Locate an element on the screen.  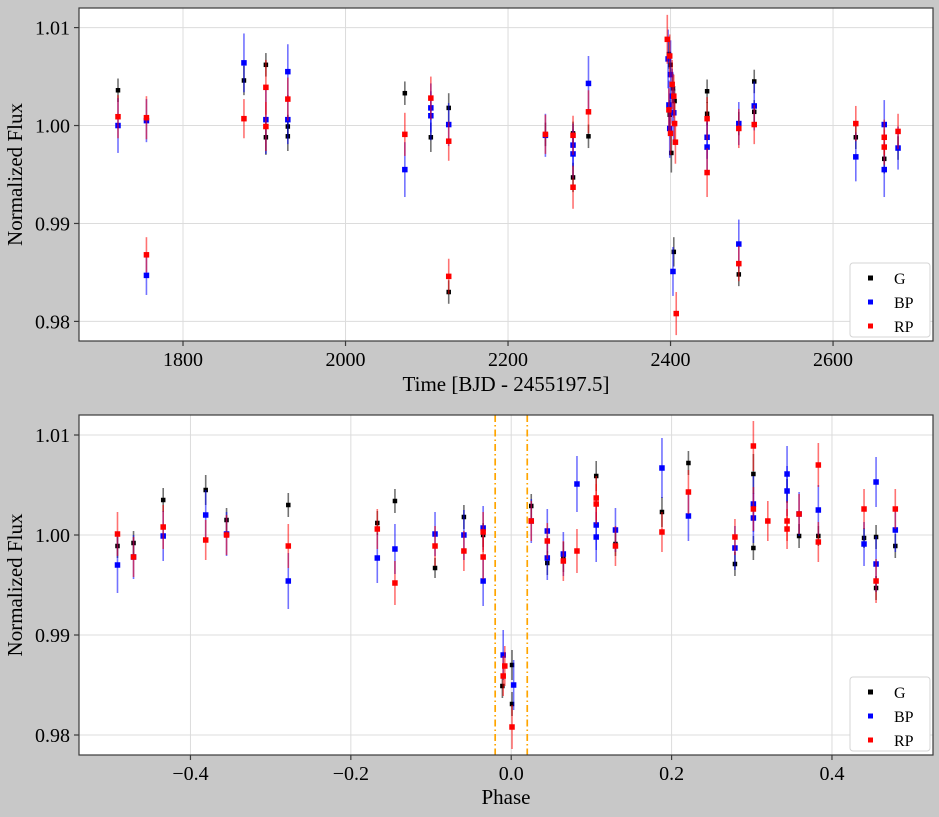
x-tick-label: 0.2 is located at coordinates (671, 774).